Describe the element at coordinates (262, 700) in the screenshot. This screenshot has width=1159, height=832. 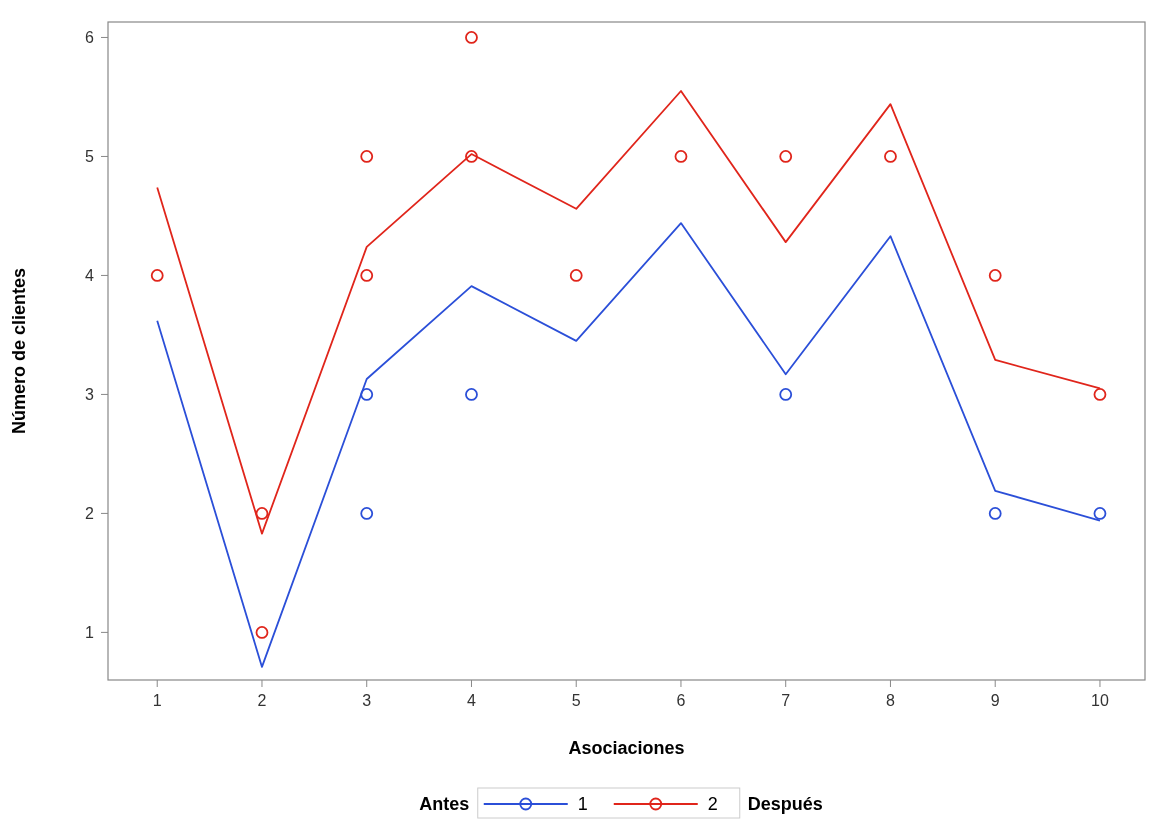
I see `x-tick-label: 2` at that location.